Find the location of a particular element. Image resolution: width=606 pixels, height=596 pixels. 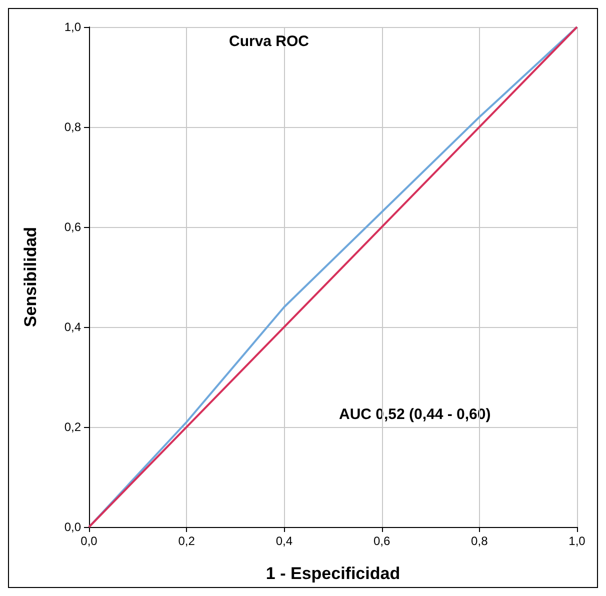

y-tick-label: 0,8 is located at coordinates (73, 127).